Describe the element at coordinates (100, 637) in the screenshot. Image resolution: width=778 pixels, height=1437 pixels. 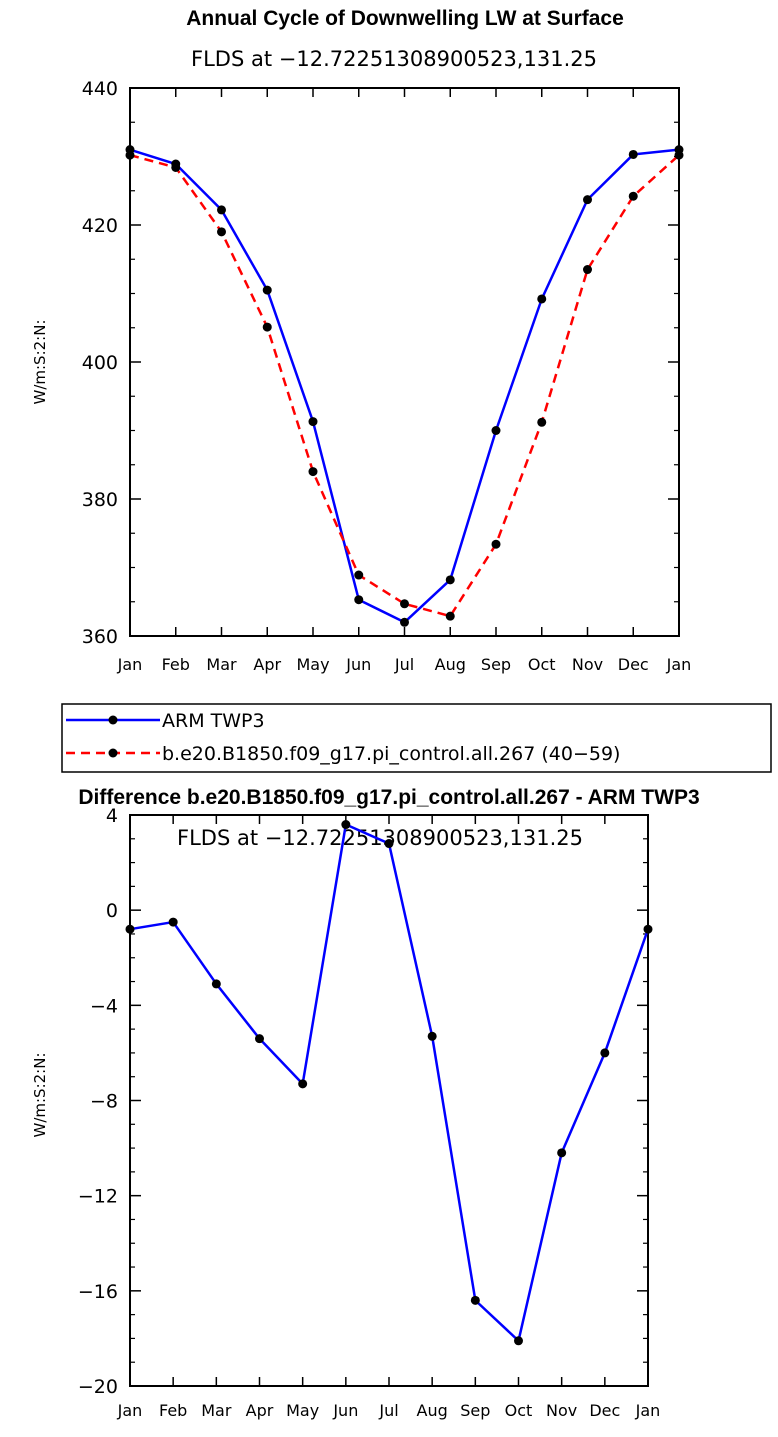
I see `y-tick-label: 360` at that location.